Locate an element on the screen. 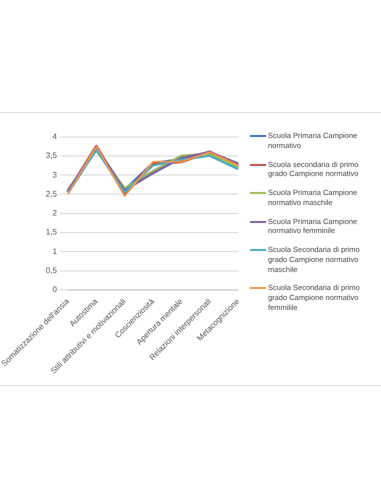 This screenshot has height=492, width=381. y-tick-label: 4 is located at coordinates (55, 137).